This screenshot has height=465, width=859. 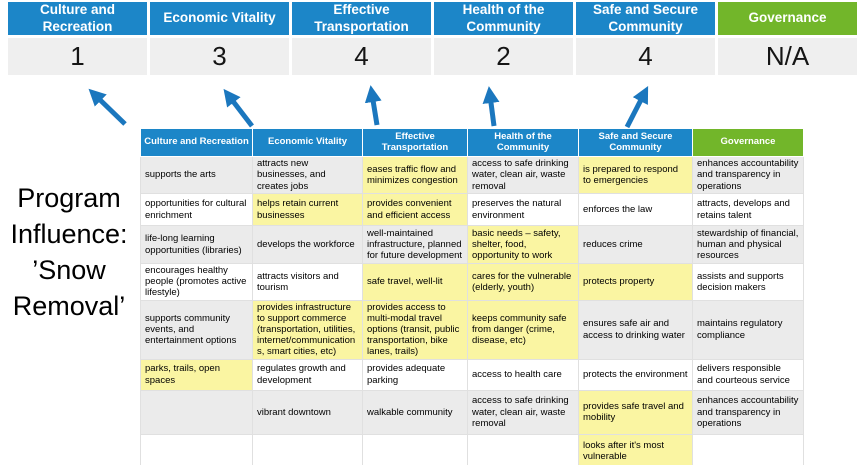 I want to click on matrix-cell: attracts, develops and retains talent, so click(x=748, y=209).